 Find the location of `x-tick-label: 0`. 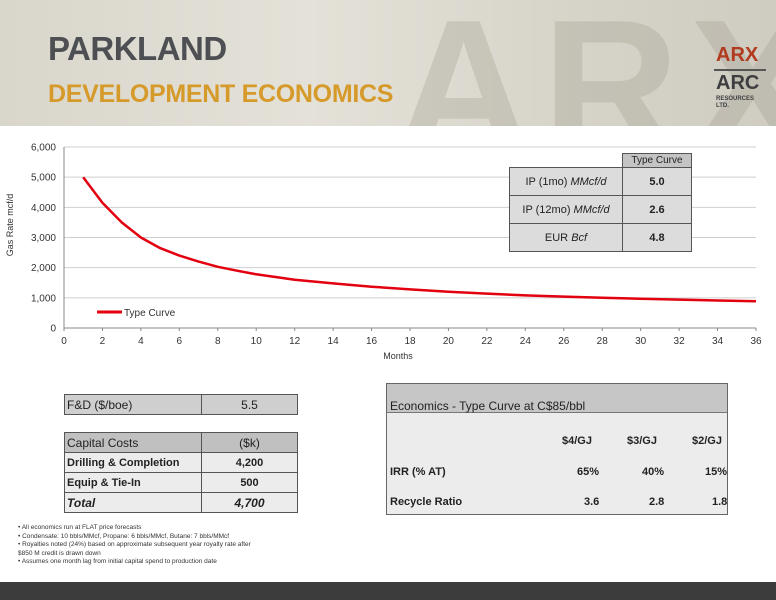

x-tick-label: 0 is located at coordinates (64, 341).